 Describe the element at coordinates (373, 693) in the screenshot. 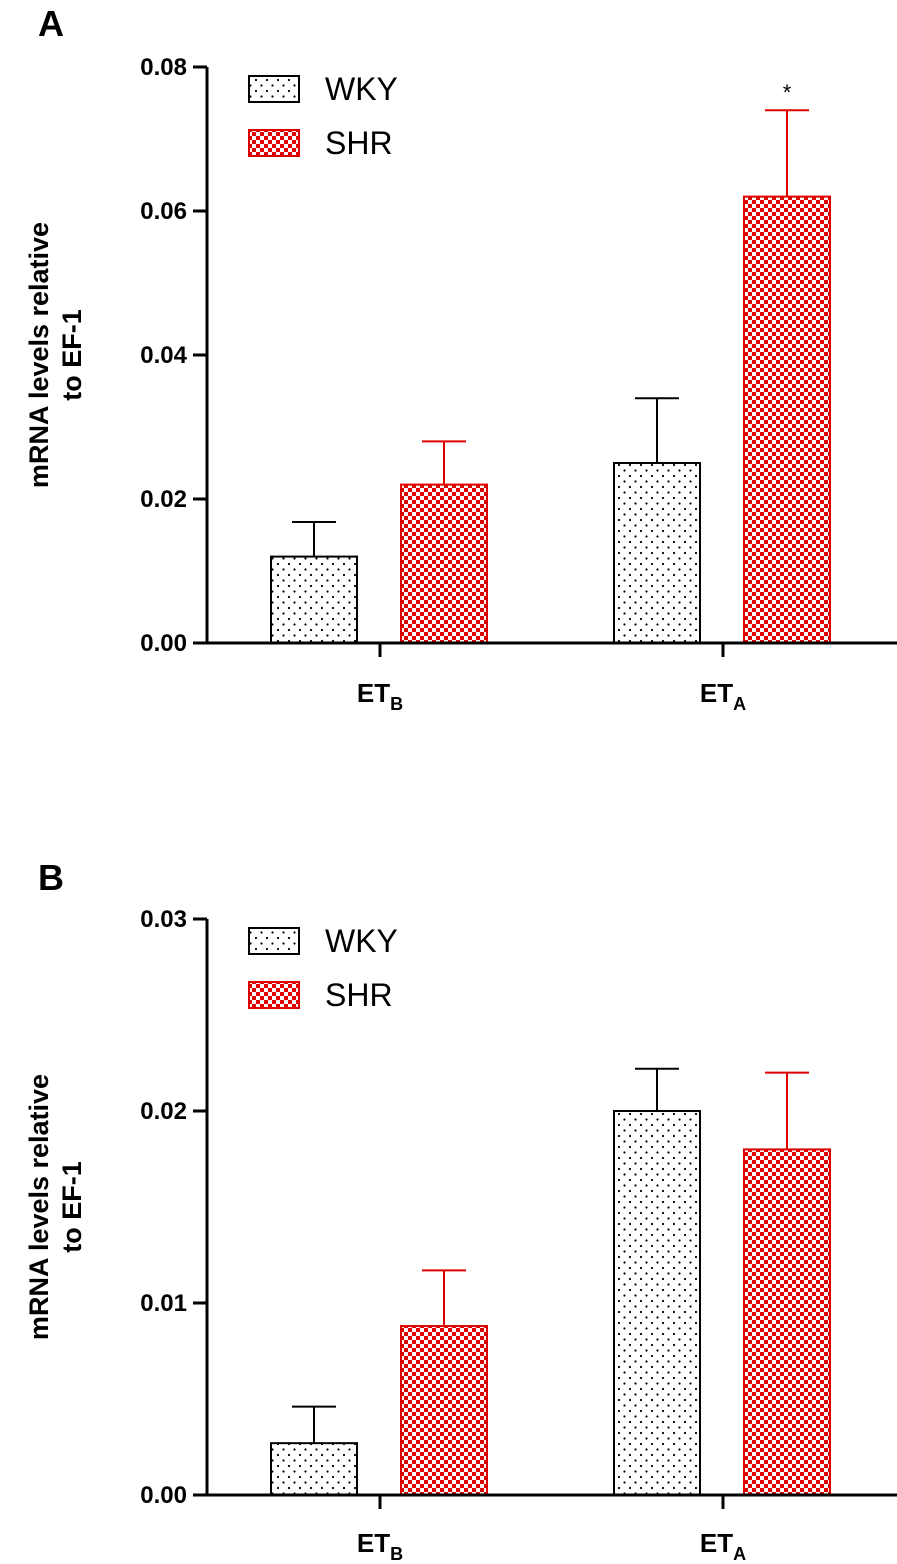

I see `chart-a-x-tick-label-main-0: ET` at that location.